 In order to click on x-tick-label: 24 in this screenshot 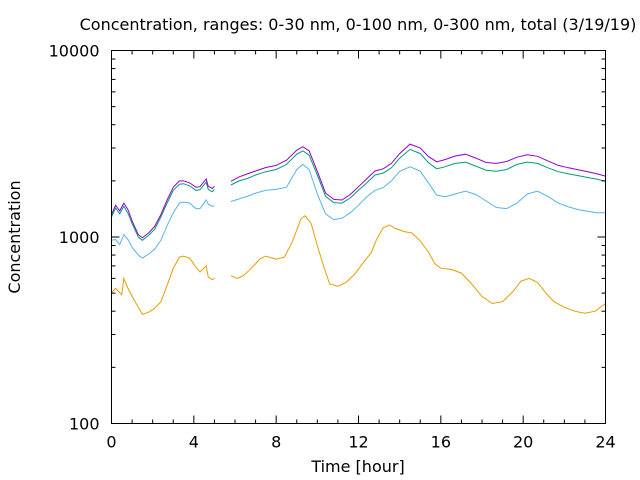, I will do `click(605, 442)`.